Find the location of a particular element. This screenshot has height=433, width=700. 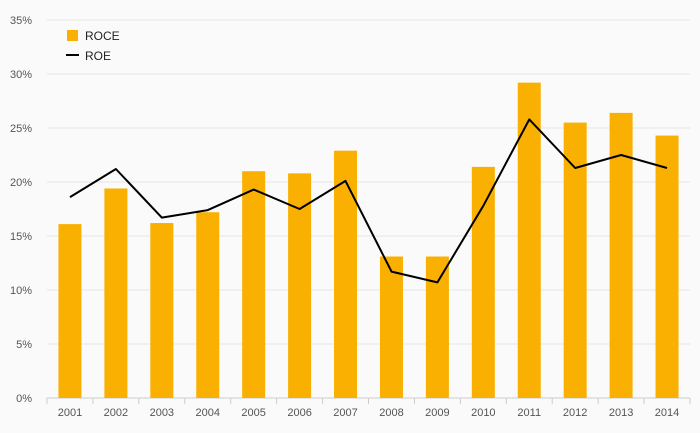

y-tick-label: 5% is located at coordinates (24, 345).